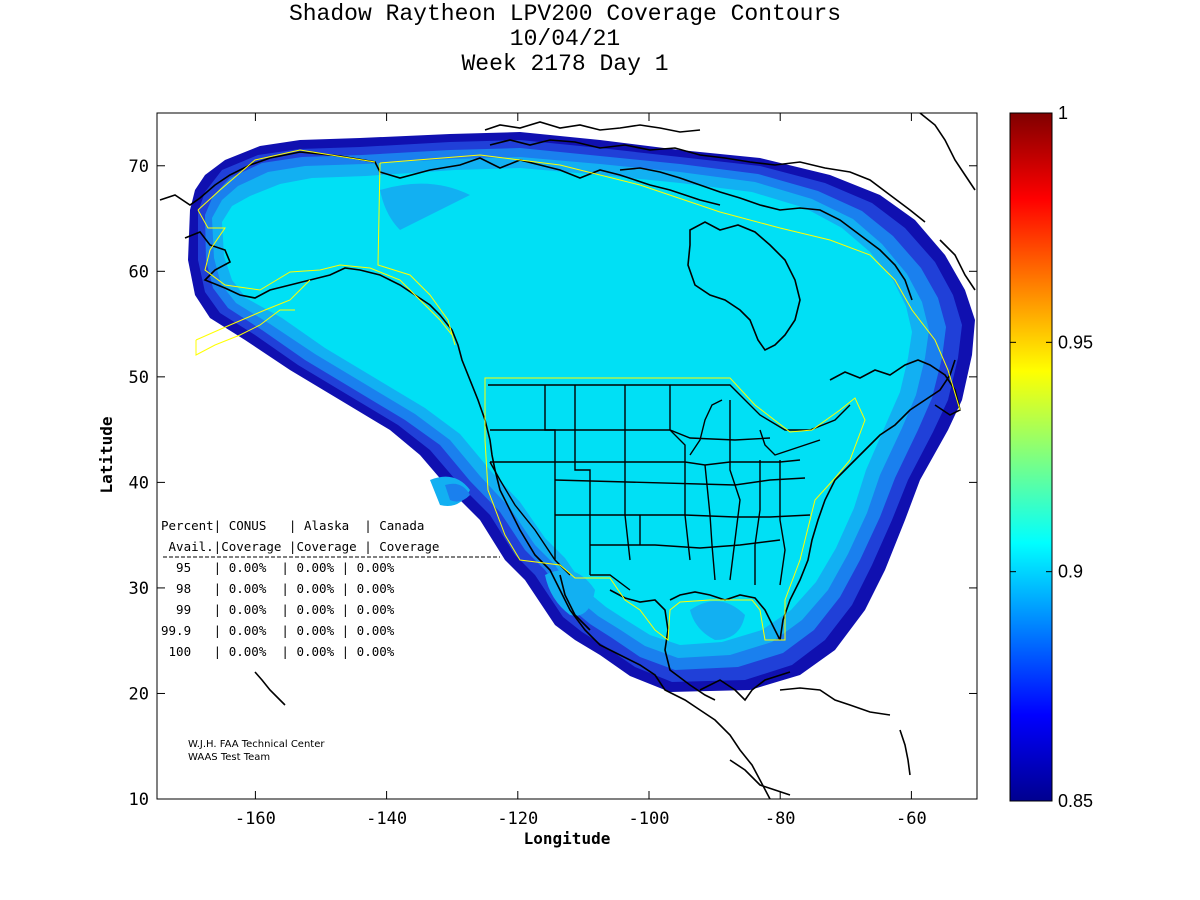 This screenshot has width=1200, height=900. I want to click on chart-date: 10/04/21, so click(565, 39).